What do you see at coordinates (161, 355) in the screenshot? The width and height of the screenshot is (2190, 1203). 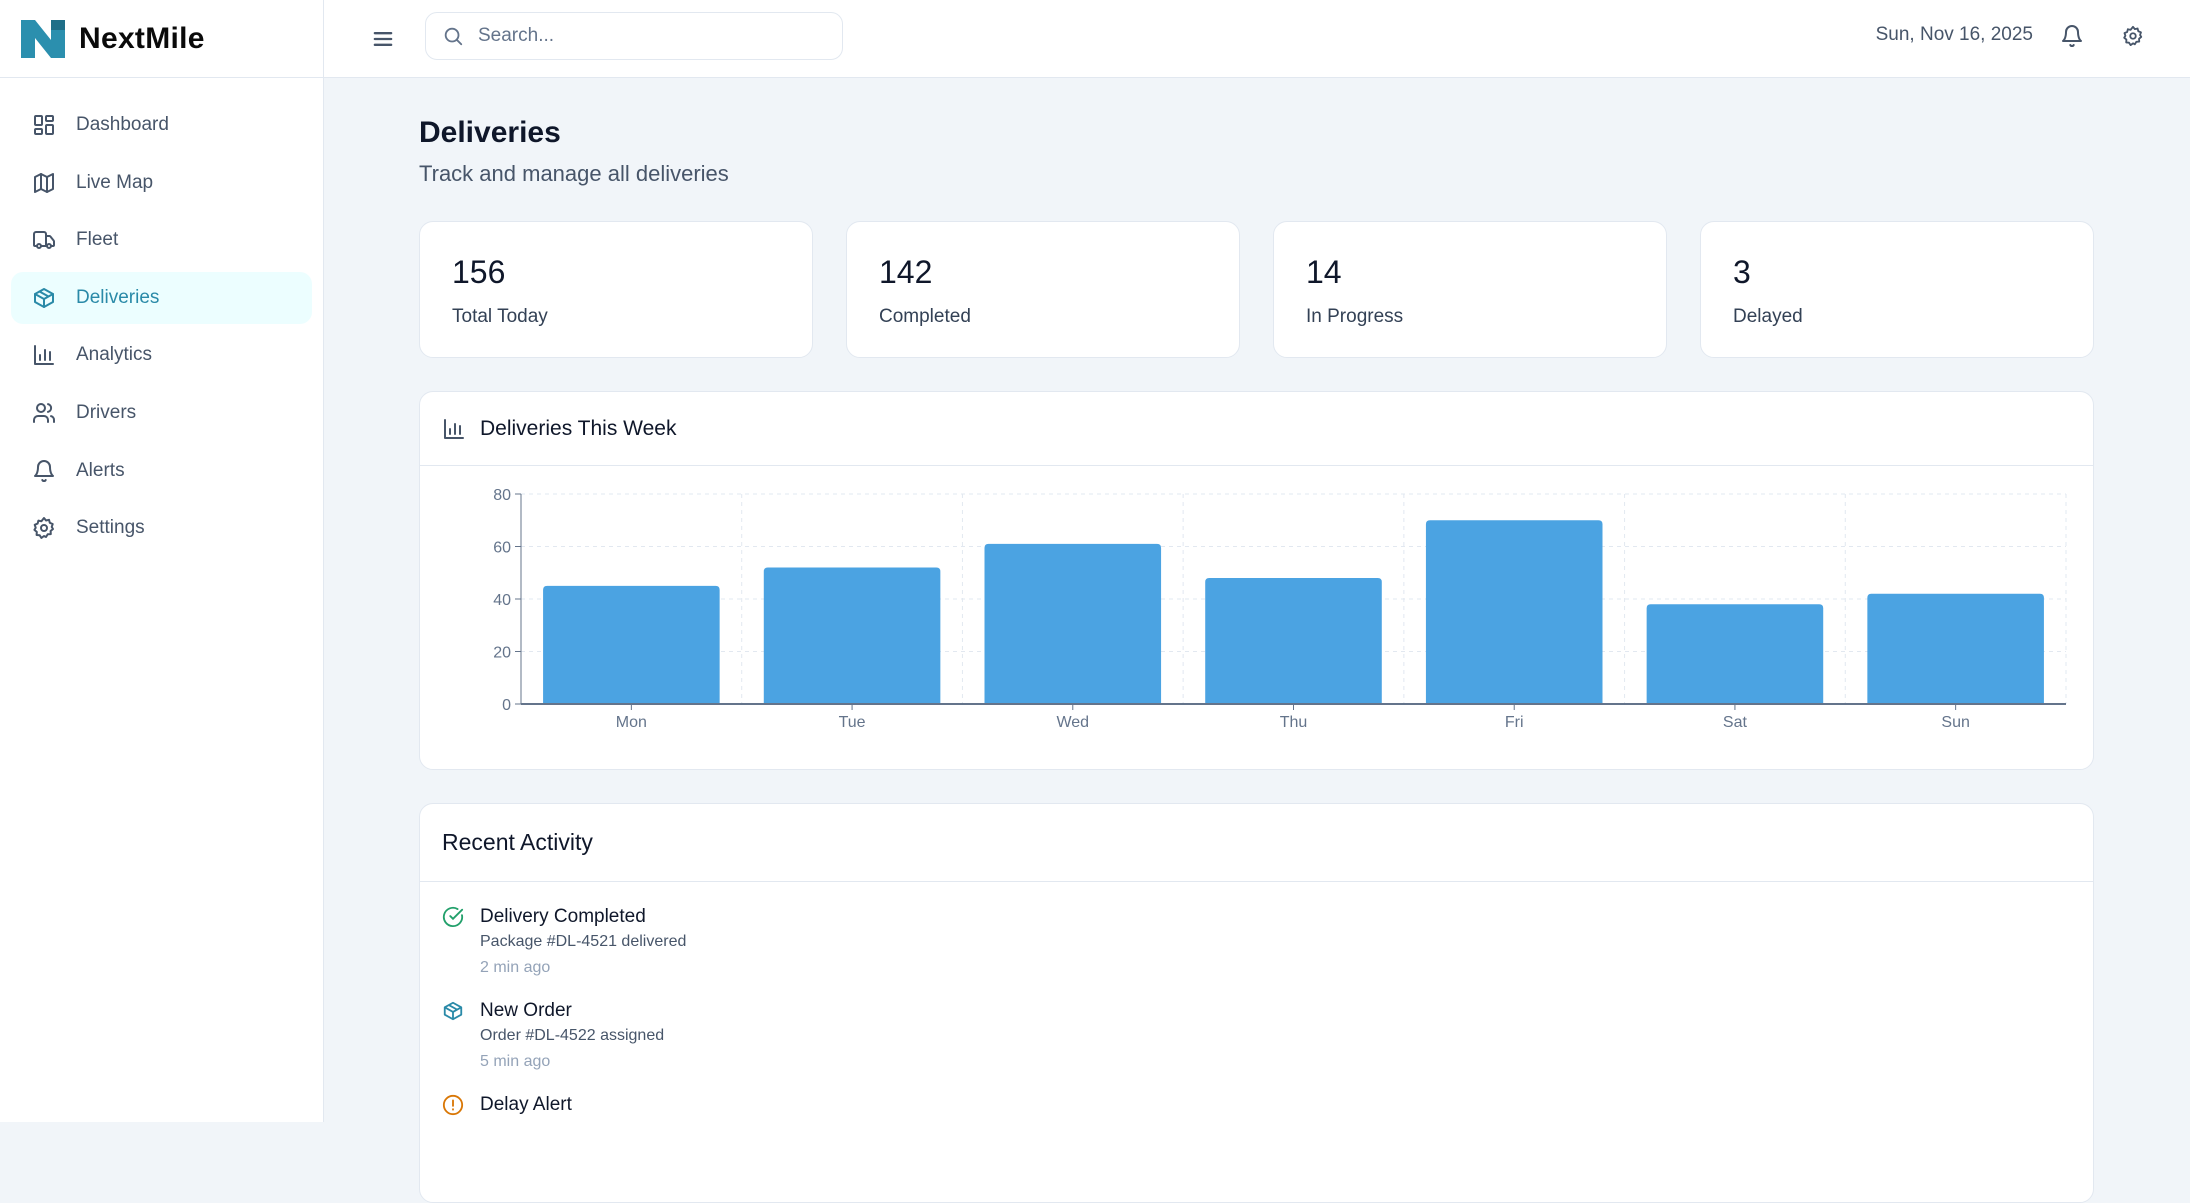 I see `sidebar-item-analytics: Analytics` at bounding box center [161, 355].